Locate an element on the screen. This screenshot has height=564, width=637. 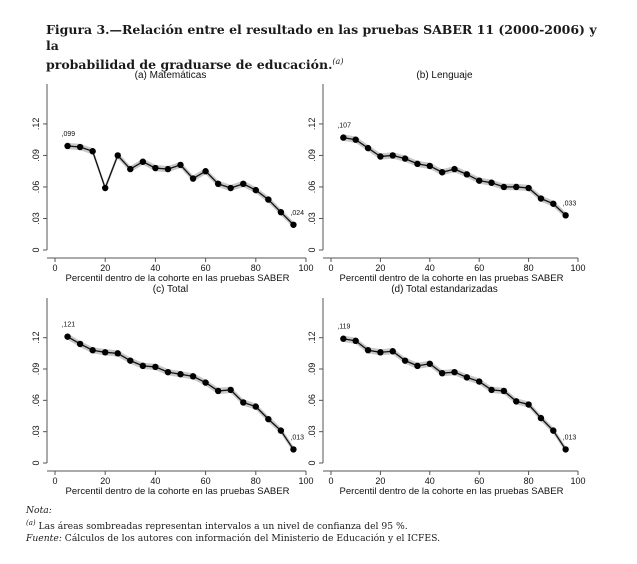
data-label: ,013 is located at coordinates (297, 437).